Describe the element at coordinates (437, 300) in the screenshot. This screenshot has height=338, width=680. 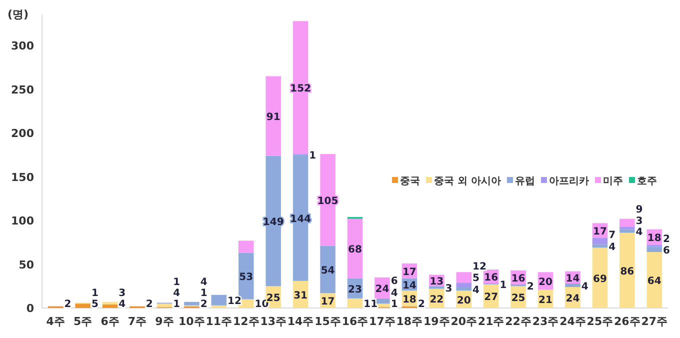
I see `data-label: 22` at that location.